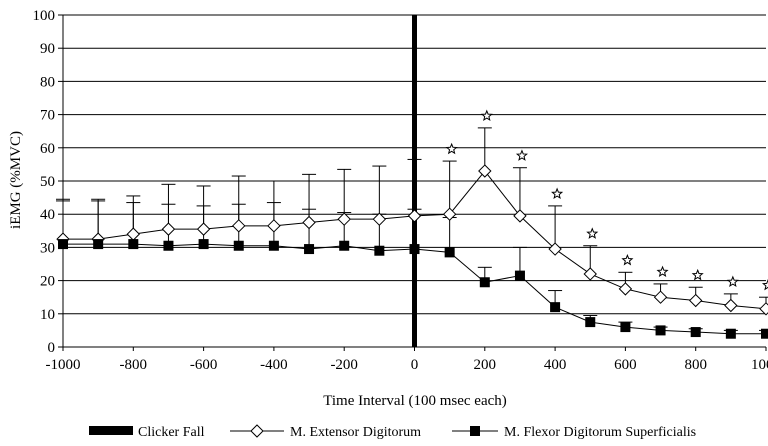  What do you see at coordinates (47, 49) in the screenshot?
I see `y-tick-label: 90` at bounding box center [47, 49].